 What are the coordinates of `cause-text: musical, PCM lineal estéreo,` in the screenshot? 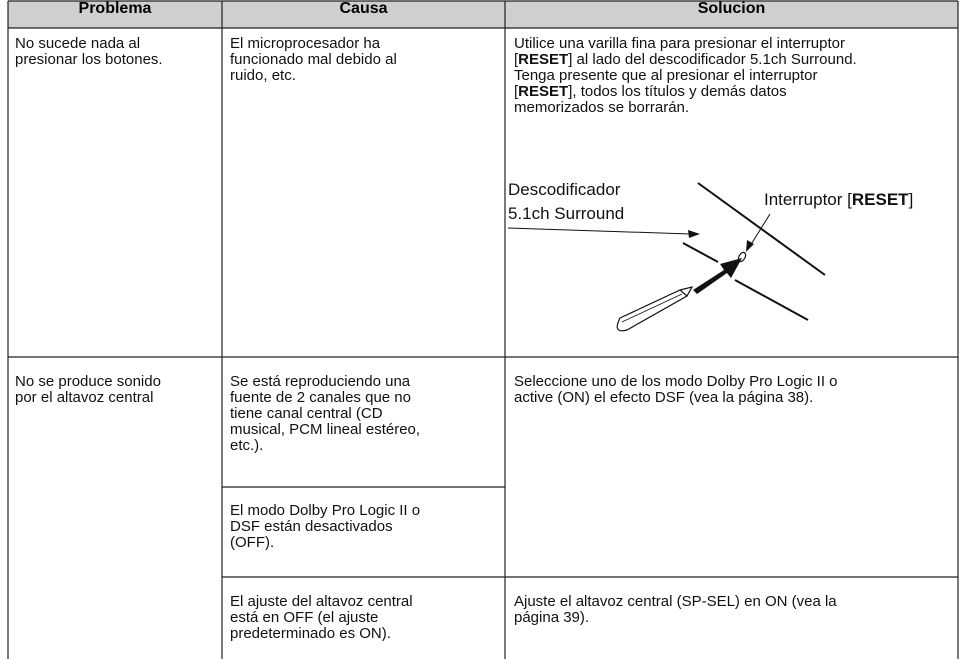 It's located at (325, 429).